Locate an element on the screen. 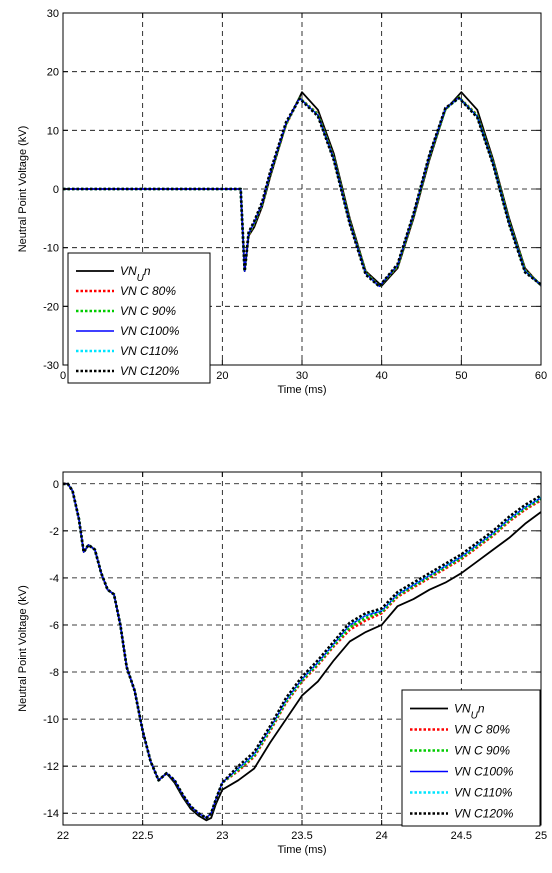 The width and height of the screenshot is (552, 873). x-tick-label: 22.5 is located at coordinates (142, 836).